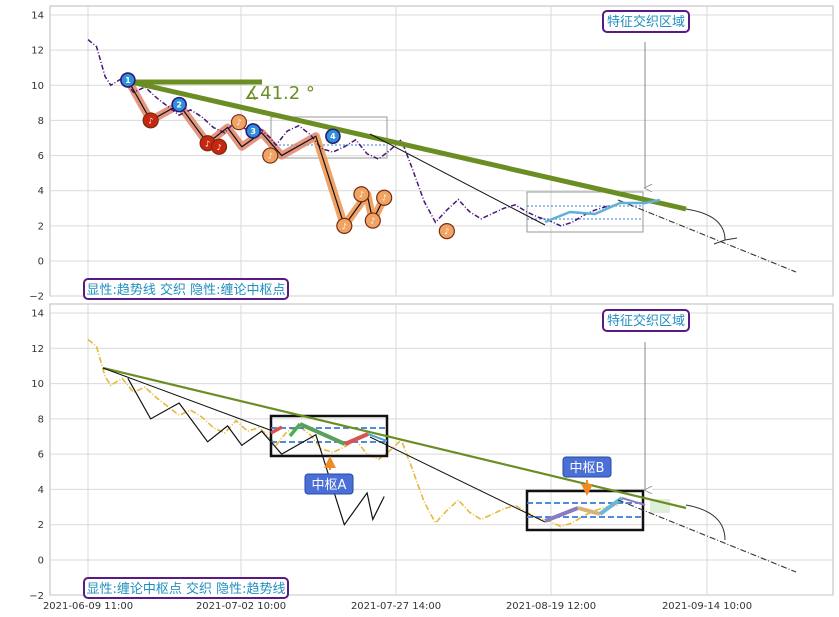  What do you see at coordinates (561, 514) in the screenshot?
I see `zhongshu-b-stroke-purple` at bounding box center [561, 514].